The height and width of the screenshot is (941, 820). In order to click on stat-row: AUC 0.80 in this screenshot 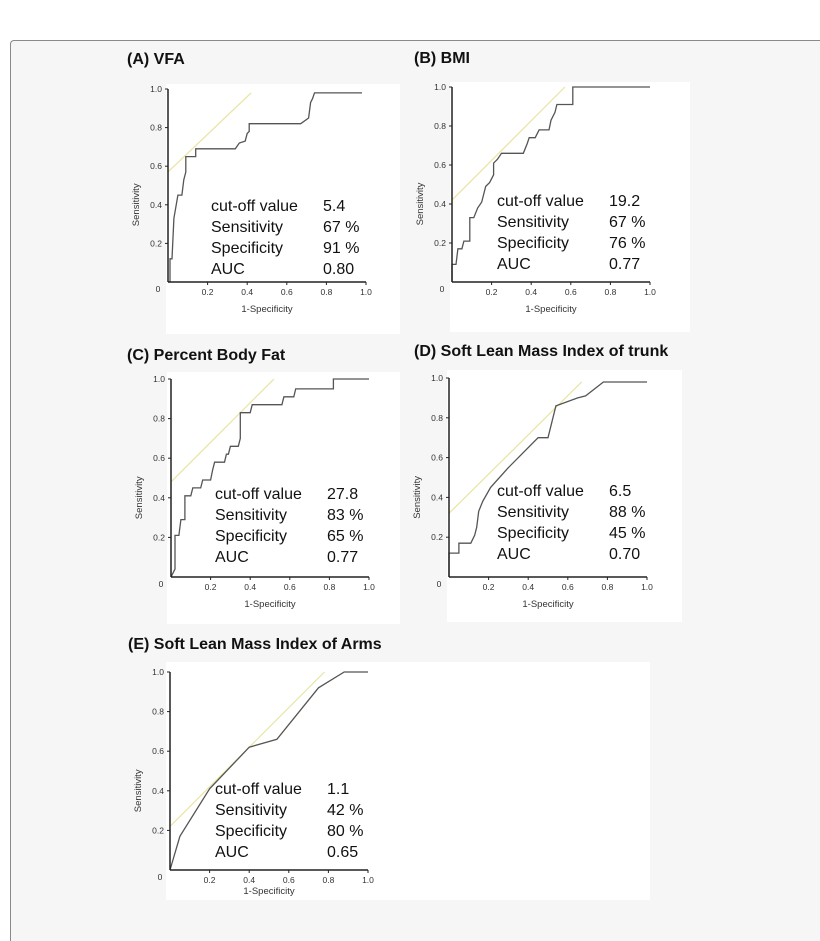, I will do `click(282, 269)`.